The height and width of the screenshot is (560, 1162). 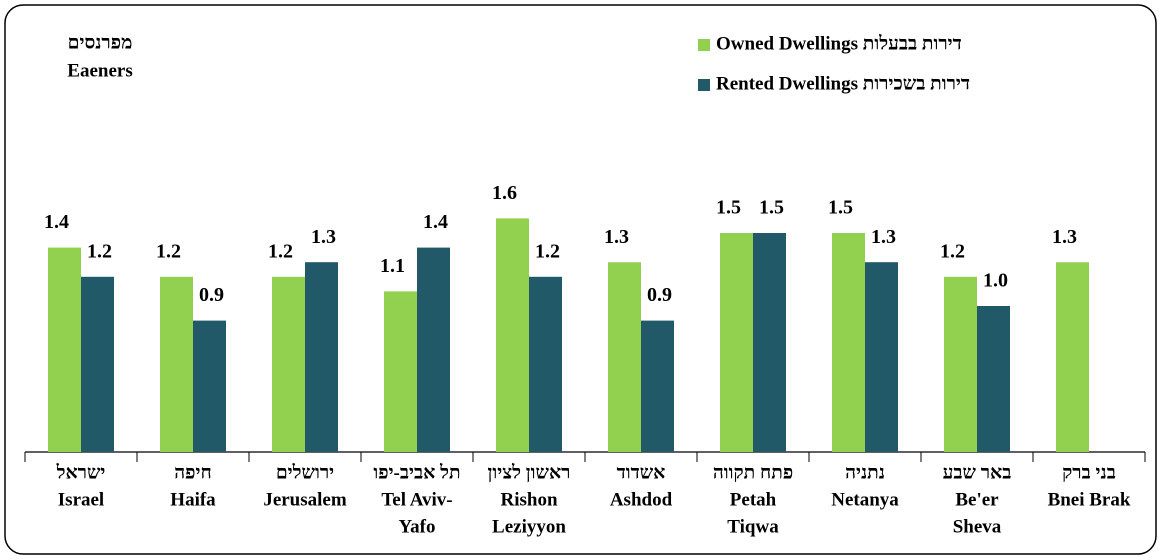 I want to click on x-tick-label: ירושלים, so click(x=305, y=472).